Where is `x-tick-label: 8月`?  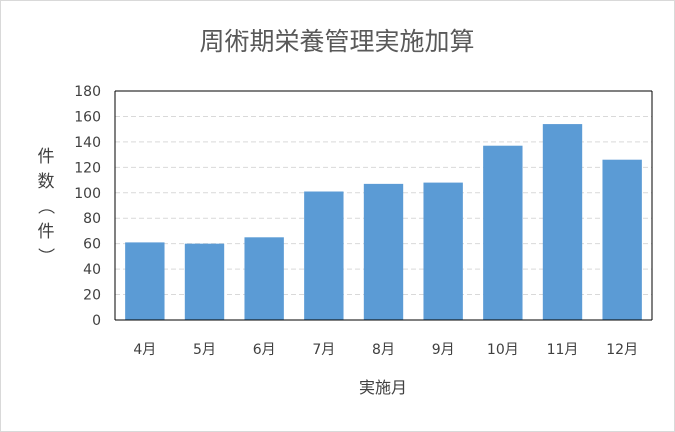
x-tick-label: 8月 is located at coordinates (383, 350).